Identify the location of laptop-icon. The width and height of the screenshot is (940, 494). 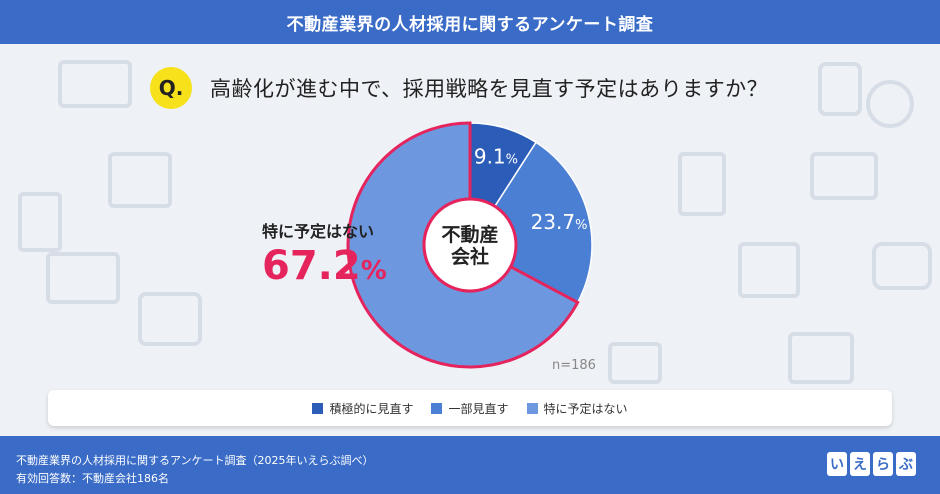
(95, 84).